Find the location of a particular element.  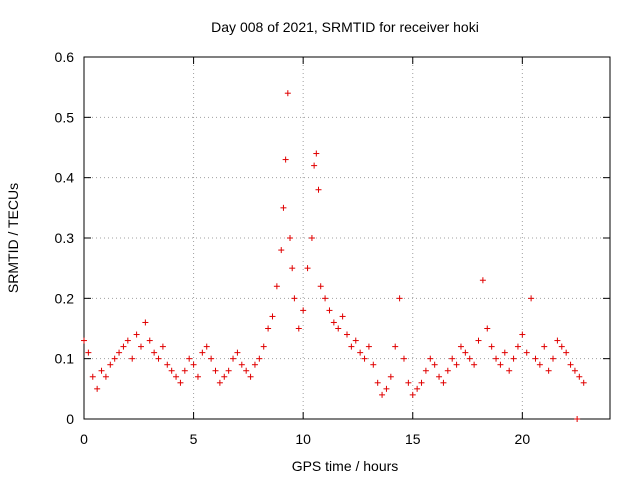

x-tick-label: 20 is located at coordinates (523, 439).